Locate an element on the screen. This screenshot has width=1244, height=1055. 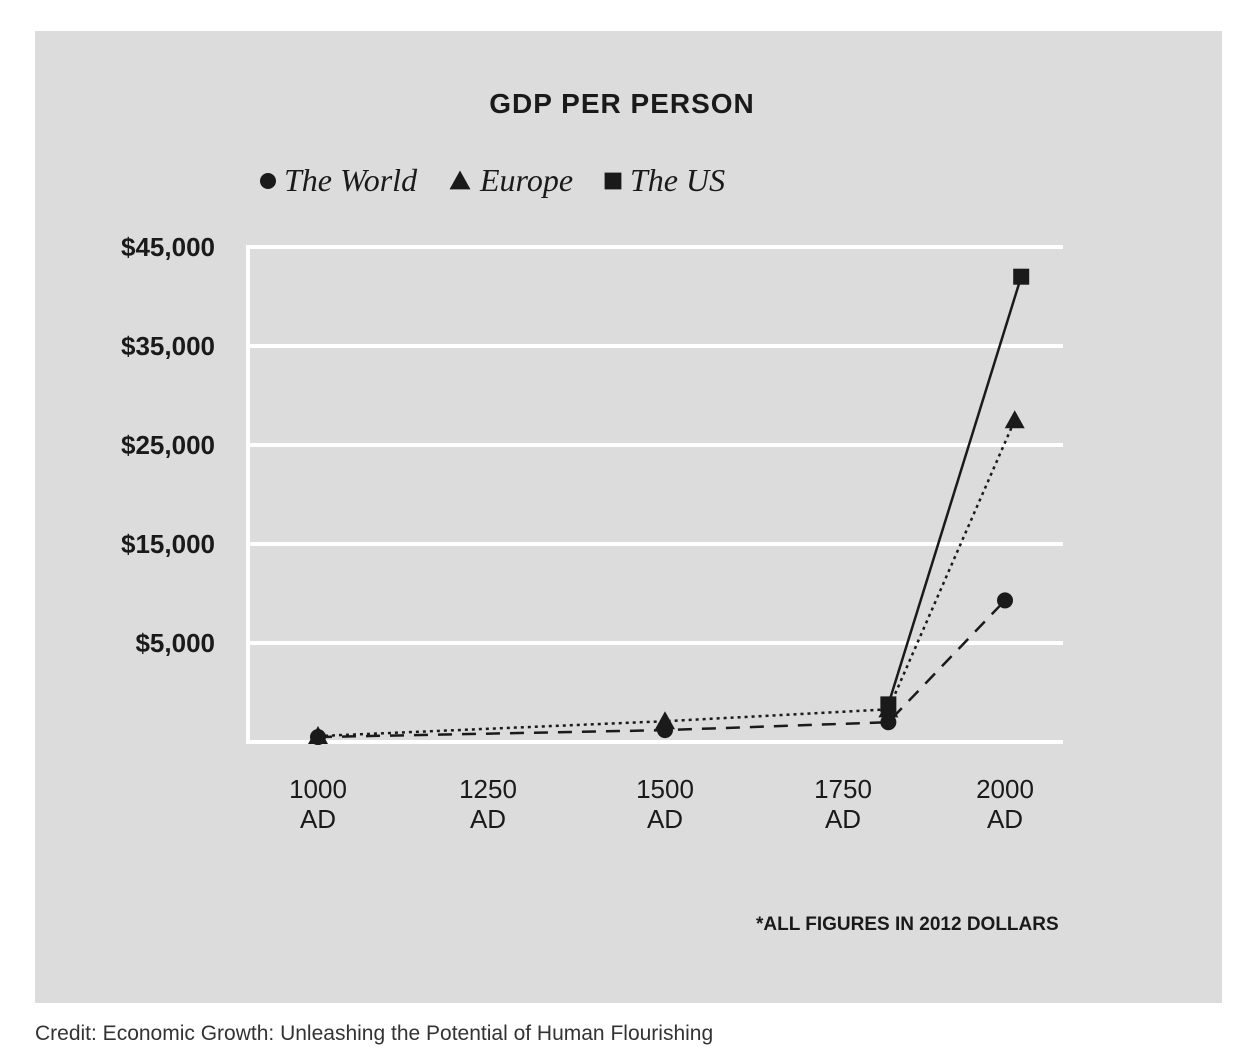
legend-circle-icon is located at coordinates (268, 181).